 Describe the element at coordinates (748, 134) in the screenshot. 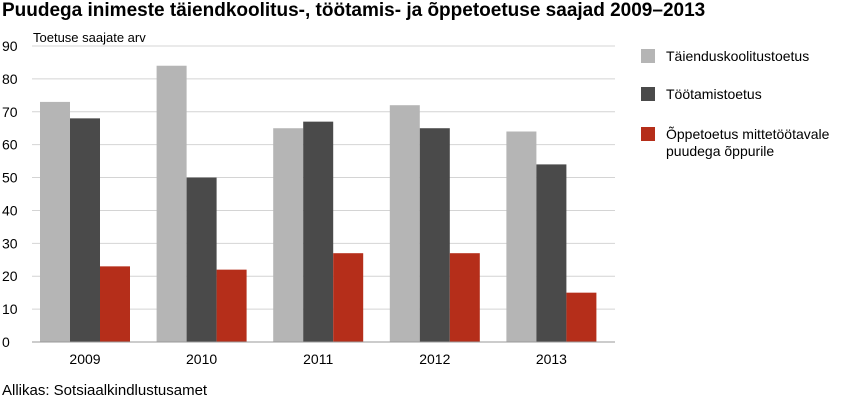

I see `legend-label-3: Õppetoetus mittetöötavale` at that location.